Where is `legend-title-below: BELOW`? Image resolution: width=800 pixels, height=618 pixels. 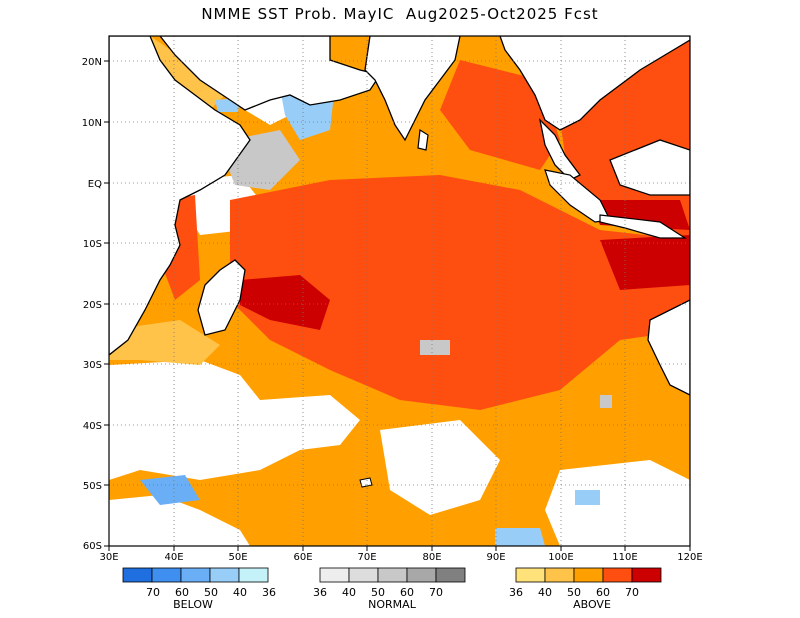 legend-title-below: BELOW is located at coordinates (193, 604).